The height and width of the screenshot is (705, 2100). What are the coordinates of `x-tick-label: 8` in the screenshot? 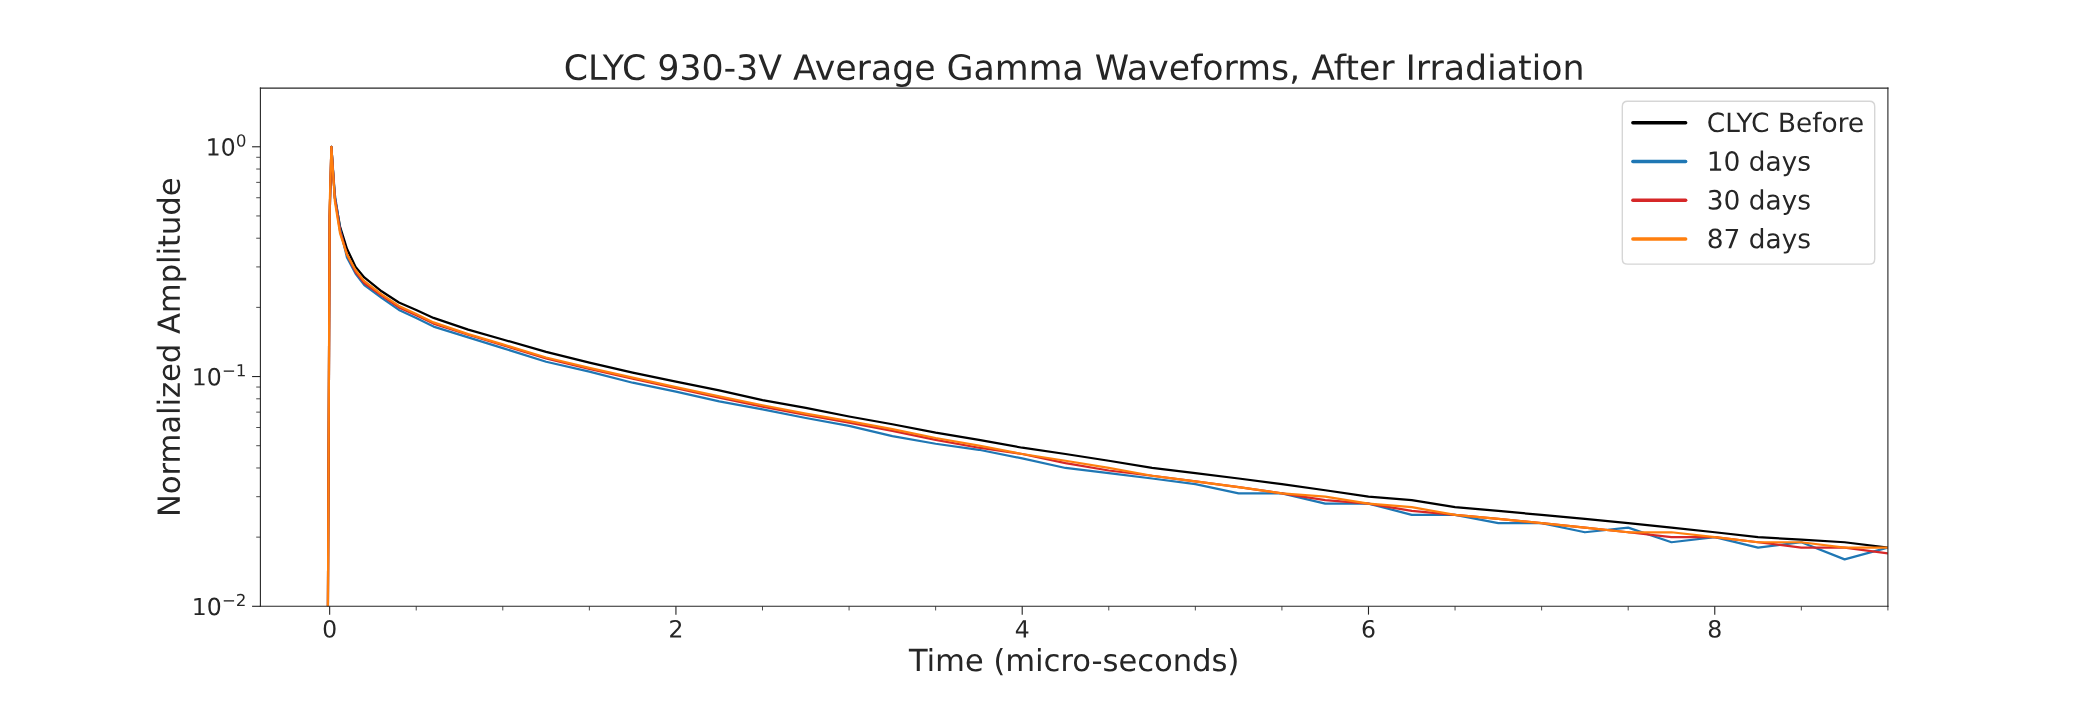 It's located at (1714, 628).